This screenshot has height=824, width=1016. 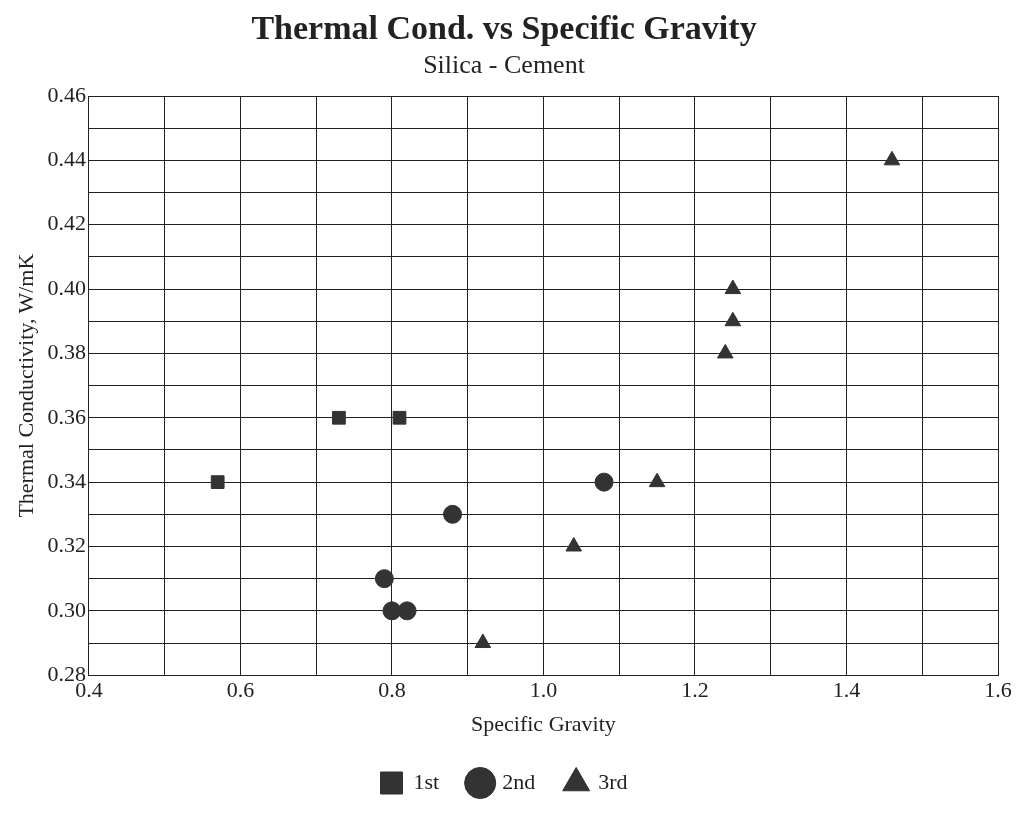 What do you see at coordinates (66, 416) in the screenshot?
I see `y-tick-label: 0.36` at bounding box center [66, 416].